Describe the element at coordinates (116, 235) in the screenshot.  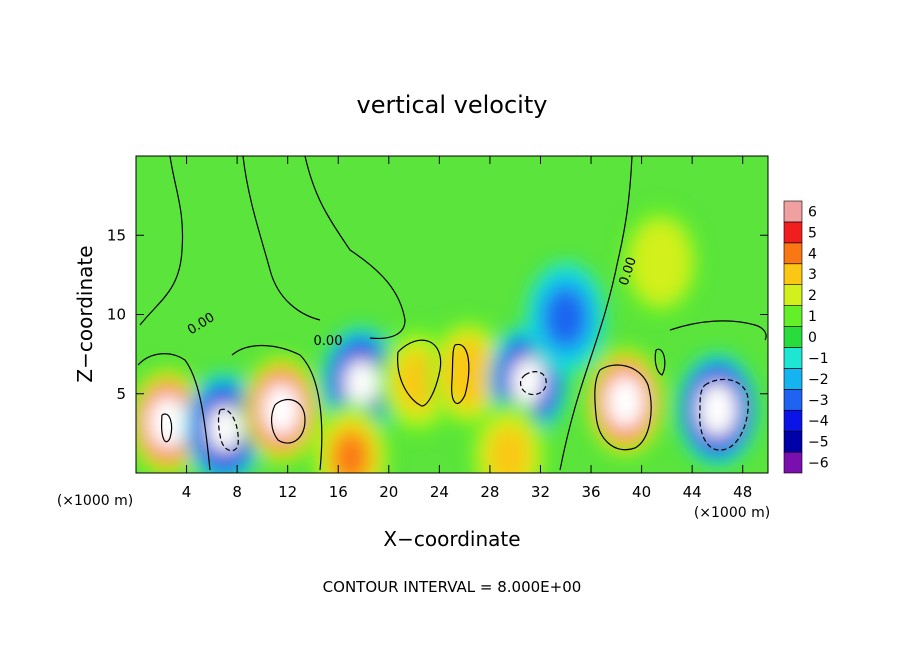
I see `y-tick-label: 15` at that location.